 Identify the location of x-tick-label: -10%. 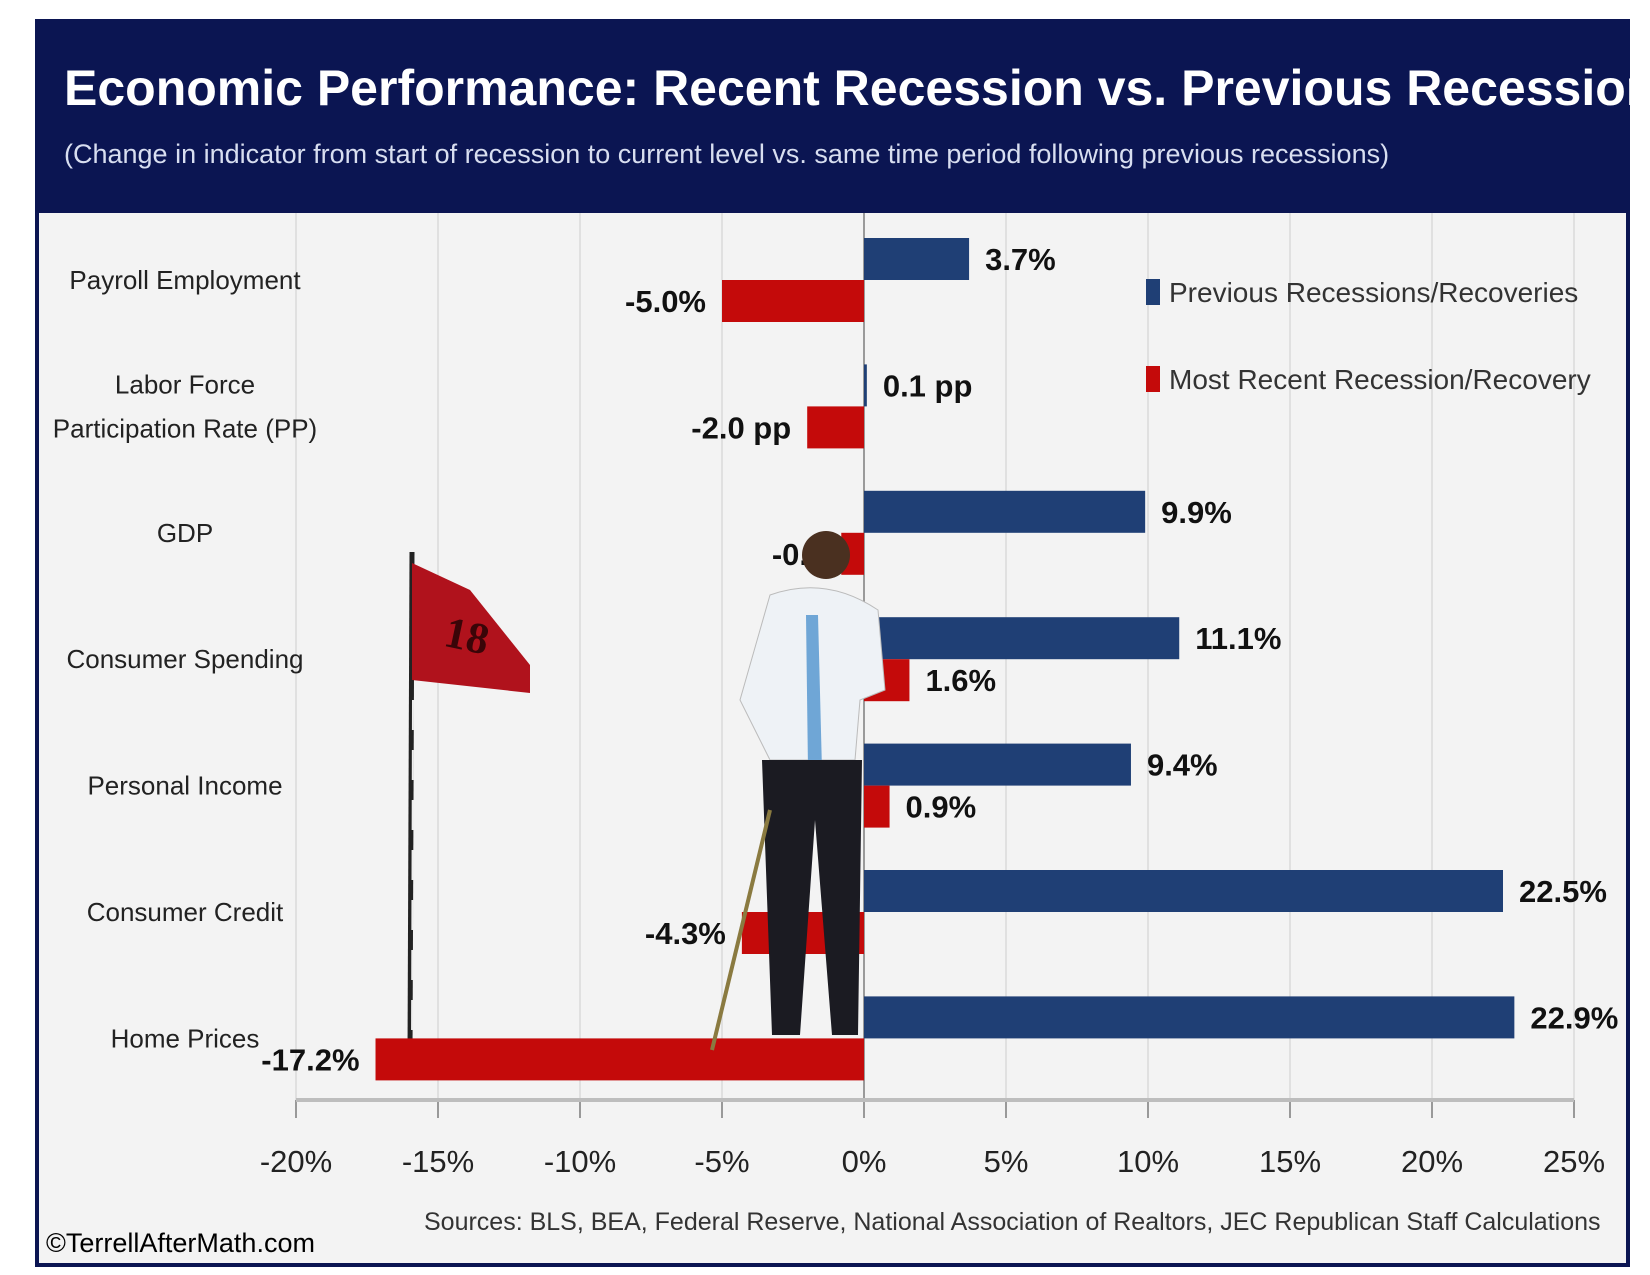
(580, 1161).